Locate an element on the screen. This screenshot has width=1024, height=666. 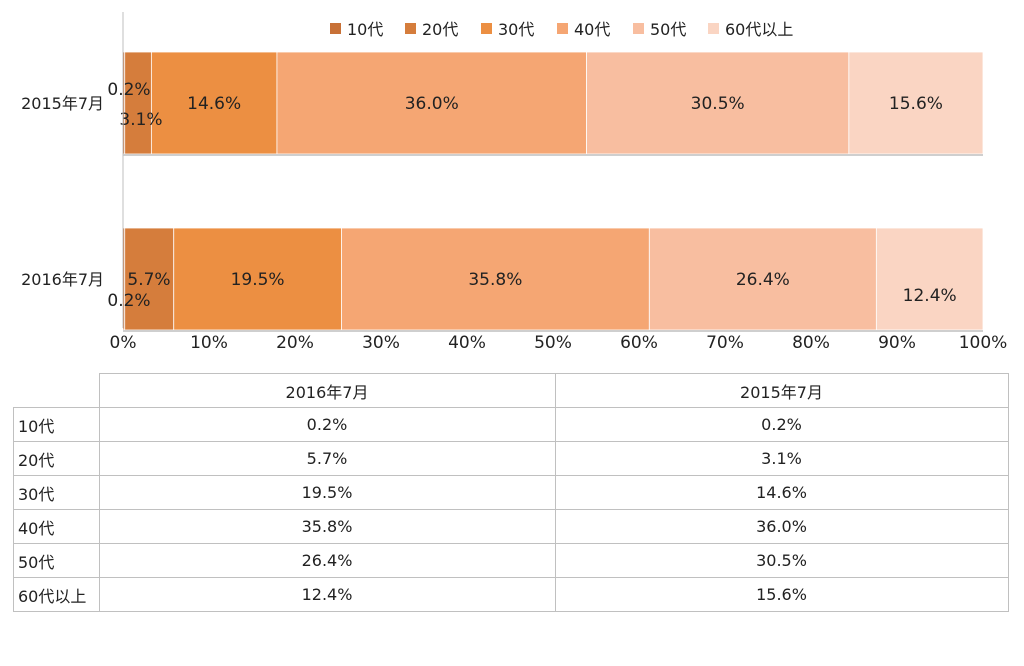
table-row-label: 20代 is located at coordinates (56, 458).